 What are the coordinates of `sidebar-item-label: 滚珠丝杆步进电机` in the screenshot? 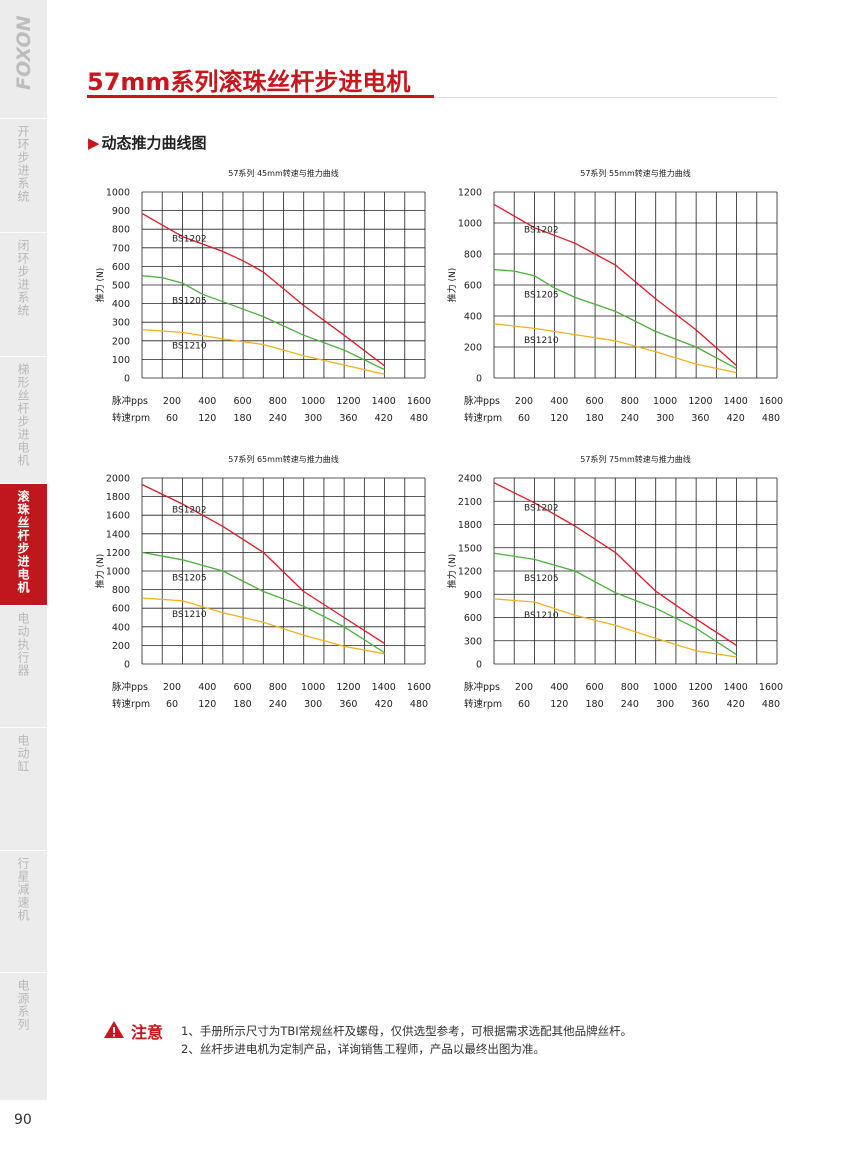 It's located at (23, 542).